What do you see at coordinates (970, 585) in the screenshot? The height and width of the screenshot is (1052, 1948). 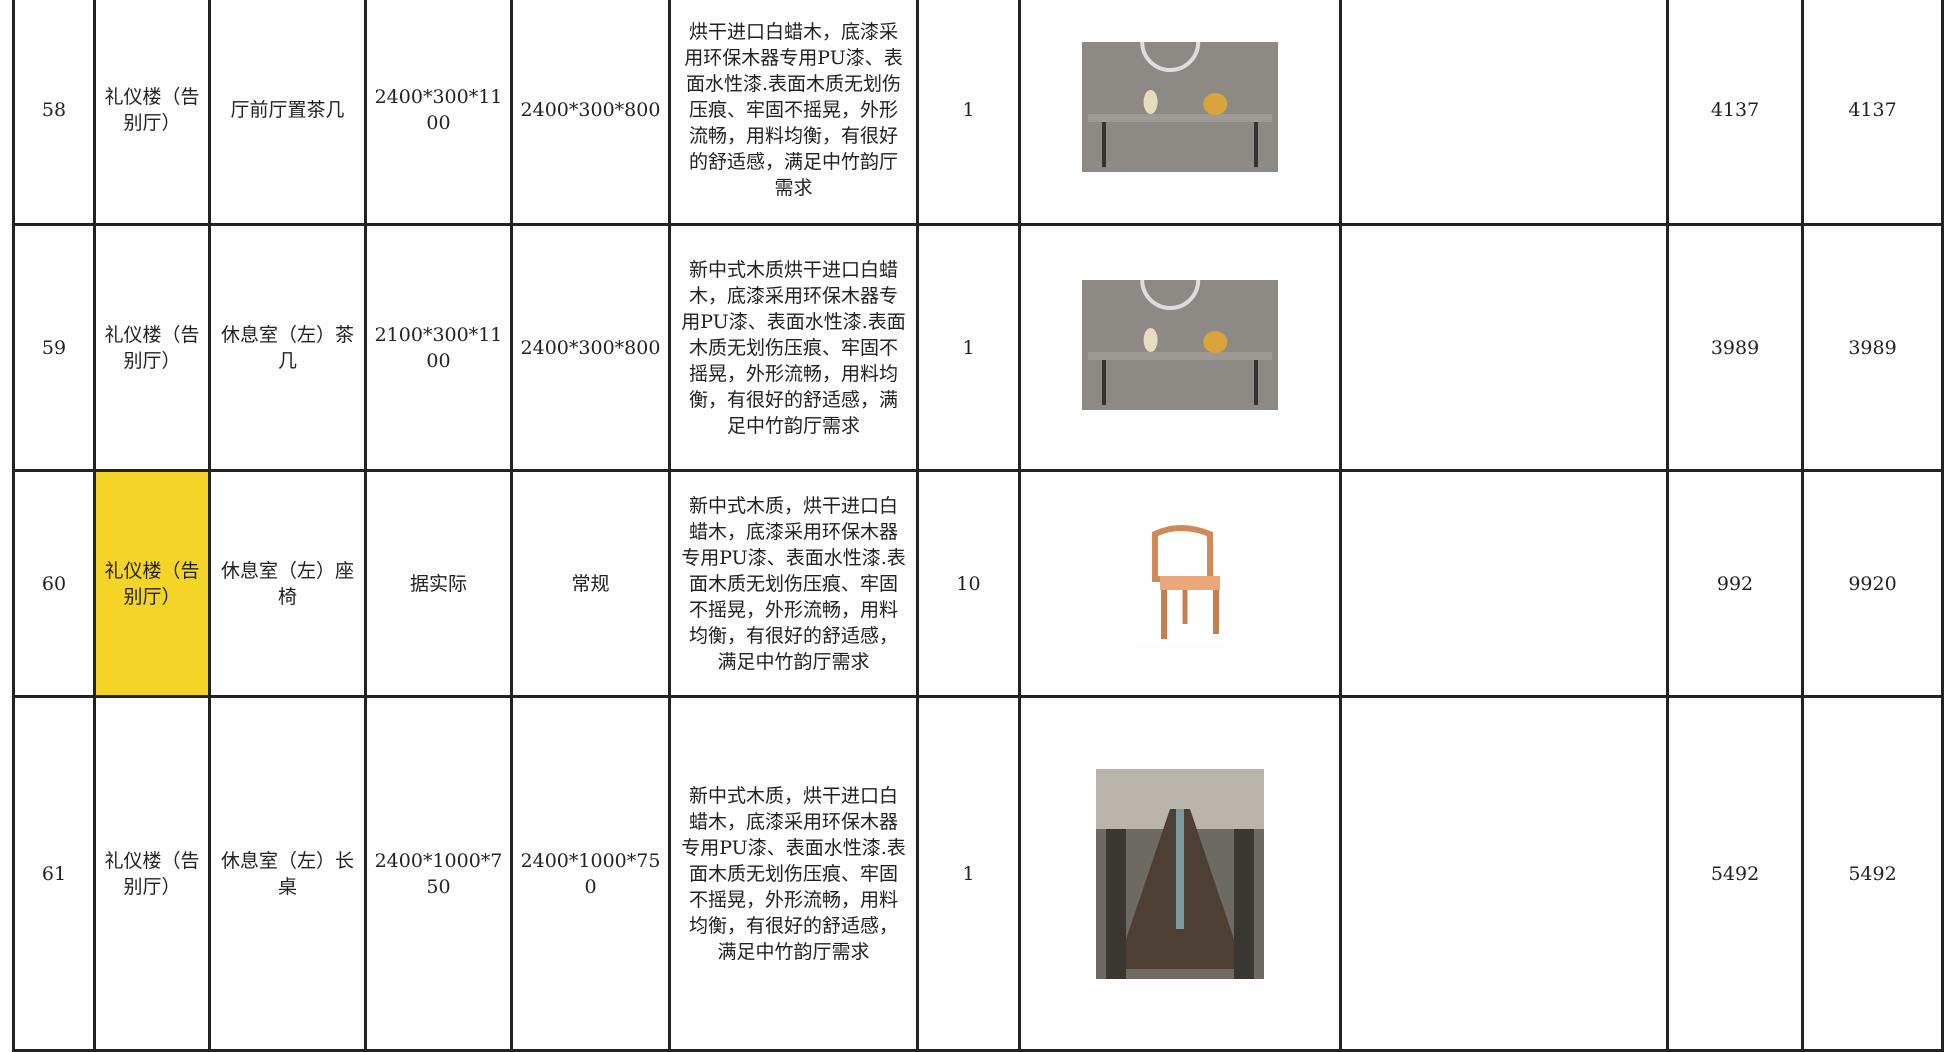 I see `quantity: 10` at bounding box center [970, 585].